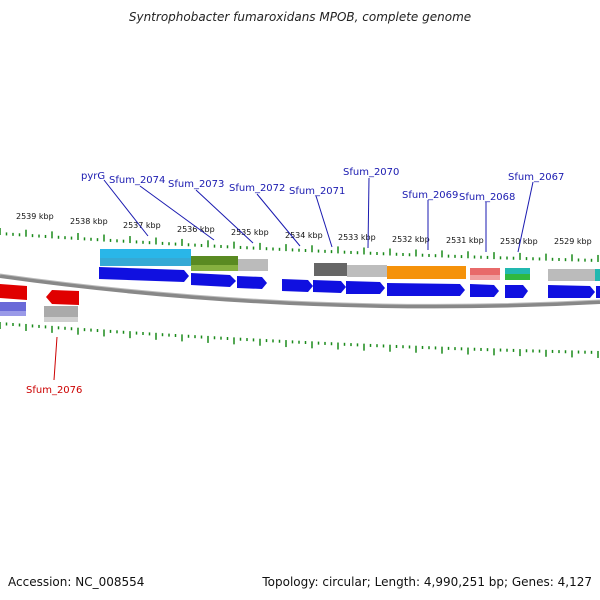 This screenshot has height=600, width=600. Describe the element at coordinates (89, 221) in the screenshot. I see `kbp-label: 2538 kbp` at that location.